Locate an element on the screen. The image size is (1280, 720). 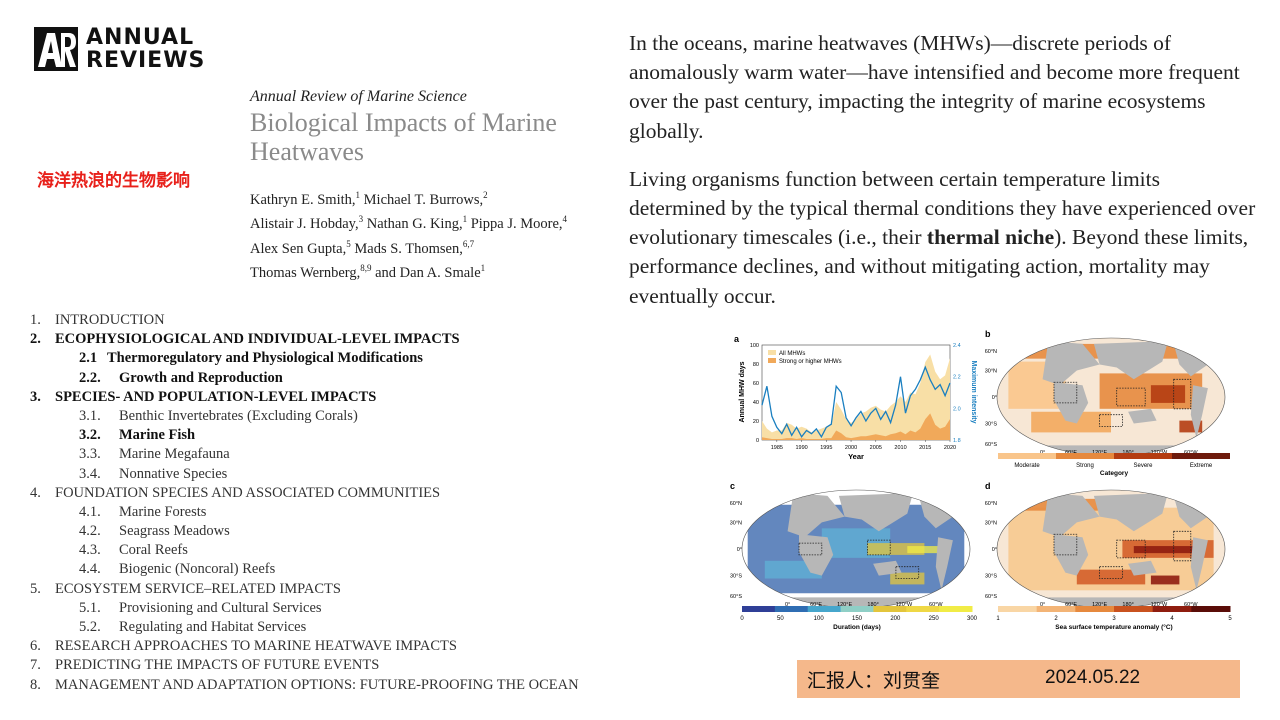
toc-item: 2.2. Growth and Reproduction is located at coordinates (340, 378).